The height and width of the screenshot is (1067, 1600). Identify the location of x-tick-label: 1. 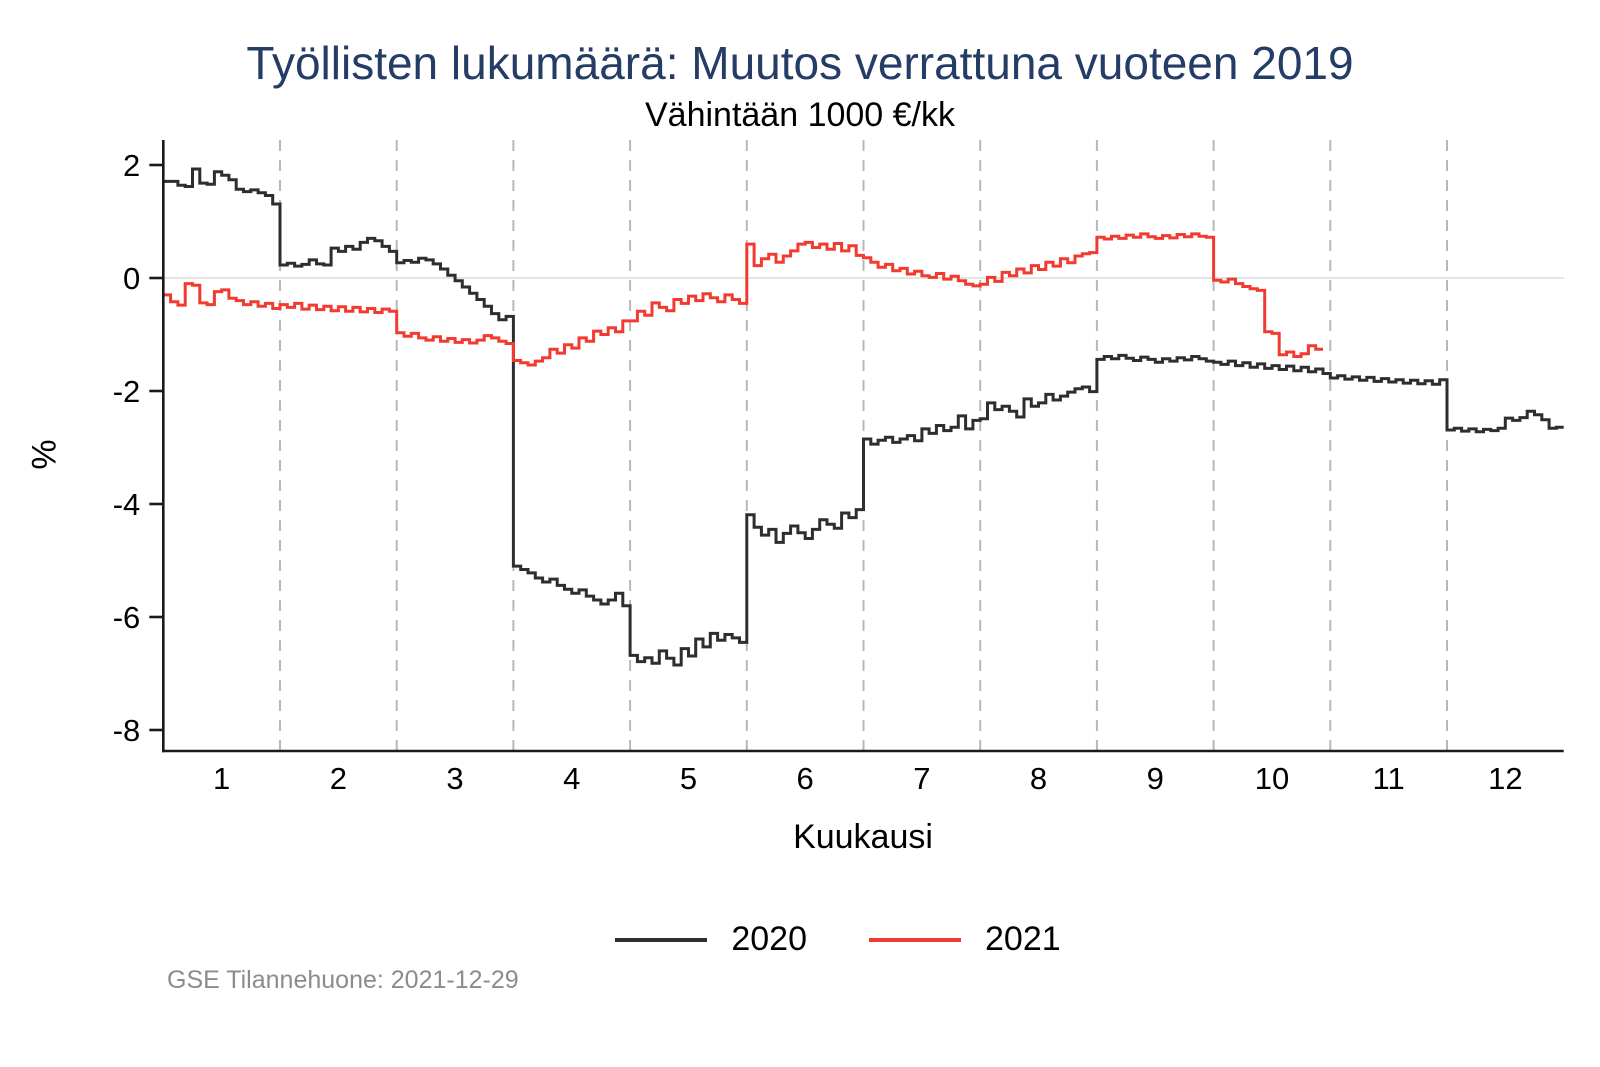
(221, 778).